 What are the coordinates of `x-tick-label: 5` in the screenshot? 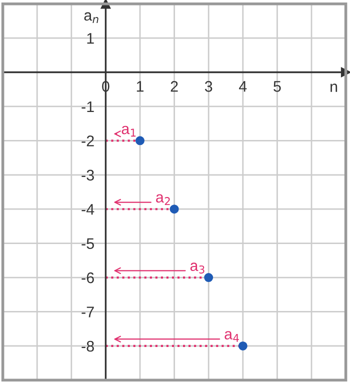 It's located at (277, 86).